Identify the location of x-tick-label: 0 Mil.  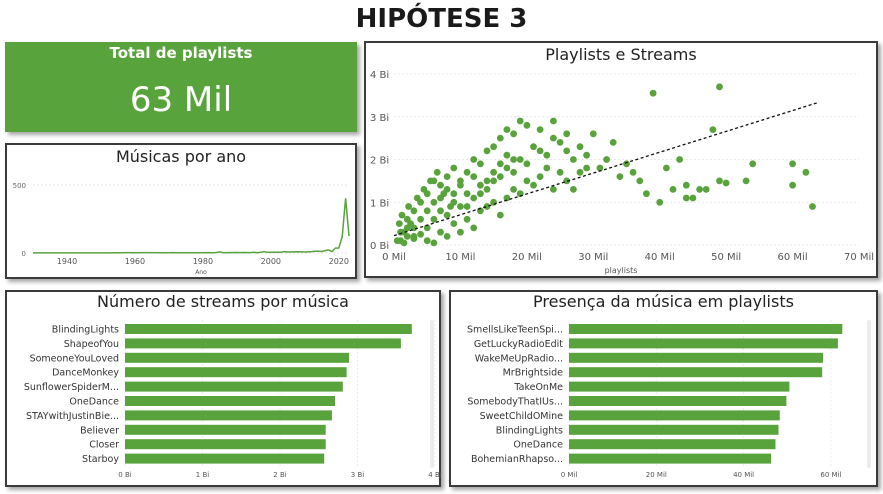
(394, 257).